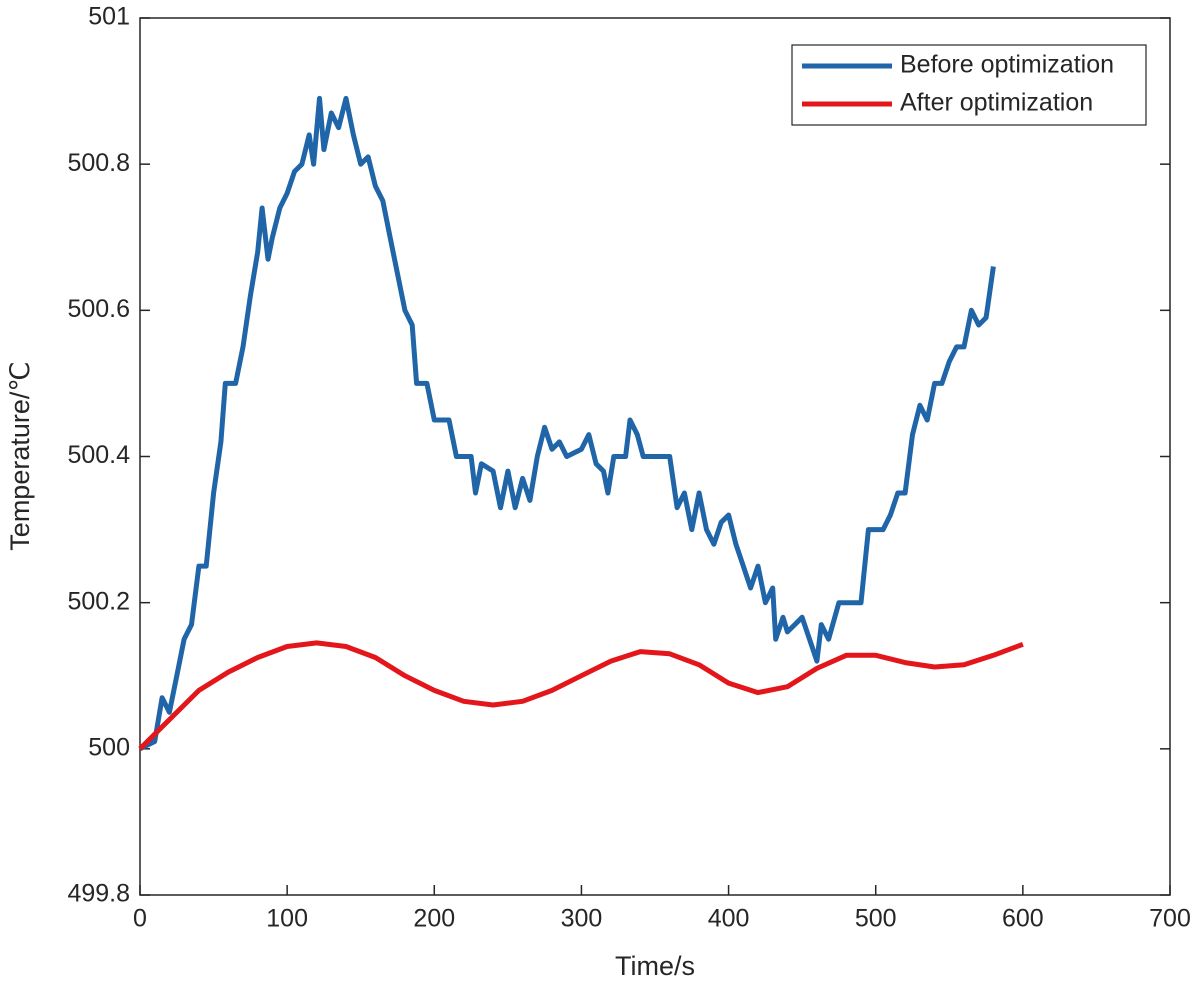 The height and width of the screenshot is (995, 1200). Describe the element at coordinates (140, 919) in the screenshot. I see `x-tick-label: 0` at that location.